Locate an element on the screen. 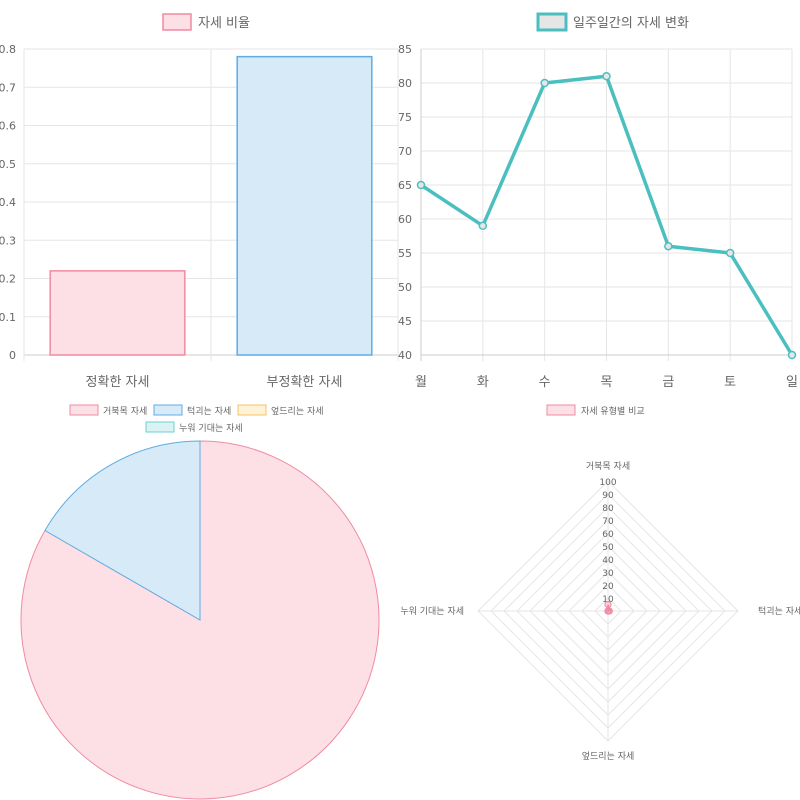 Image resolution: width=800 pixels, height=800 pixels. legend-label: 누워 기대는 자세 is located at coordinates (211, 428).